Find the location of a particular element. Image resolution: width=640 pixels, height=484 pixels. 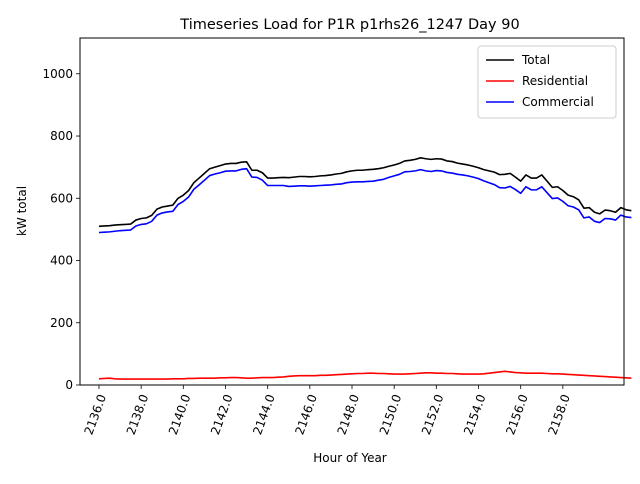

series-line-residential is located at coordinates (365, 375).